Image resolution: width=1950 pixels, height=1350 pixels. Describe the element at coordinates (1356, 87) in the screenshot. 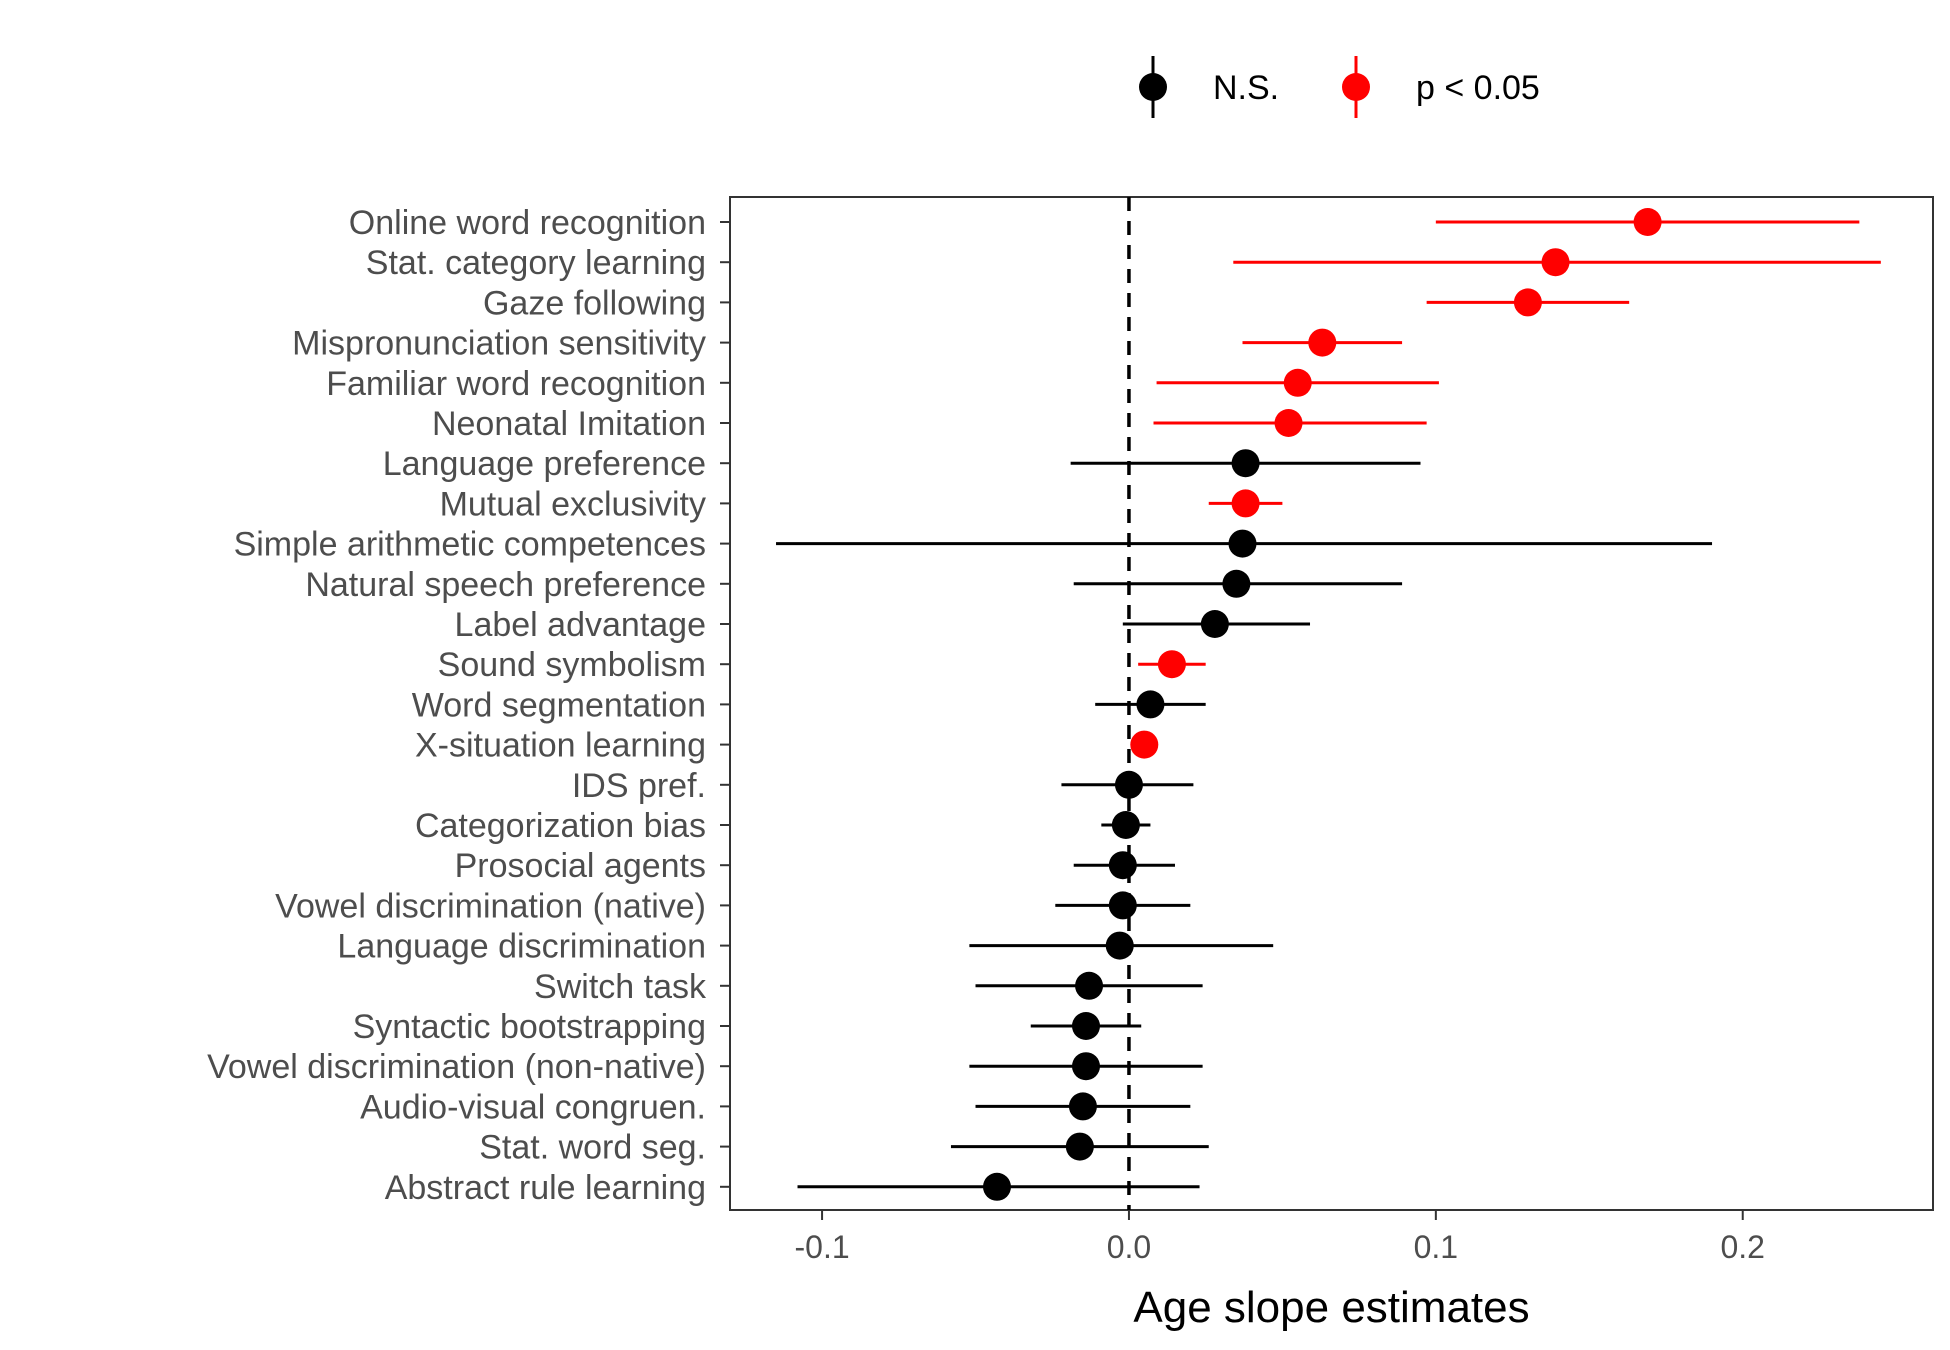

I see `legend-significant-key-point` at that location.